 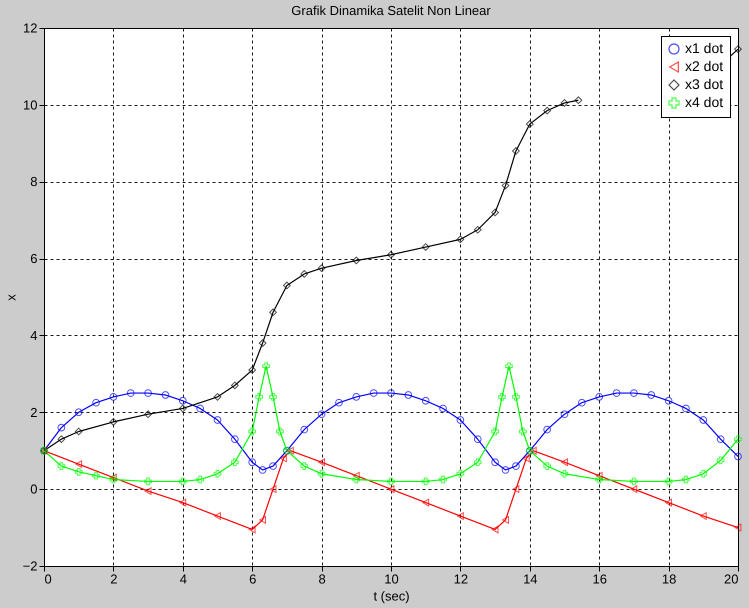 What do you see at coordinates (48, 579) in the screenshot?
I see `x-tick-label: 0` at bounding box center [48, 579].